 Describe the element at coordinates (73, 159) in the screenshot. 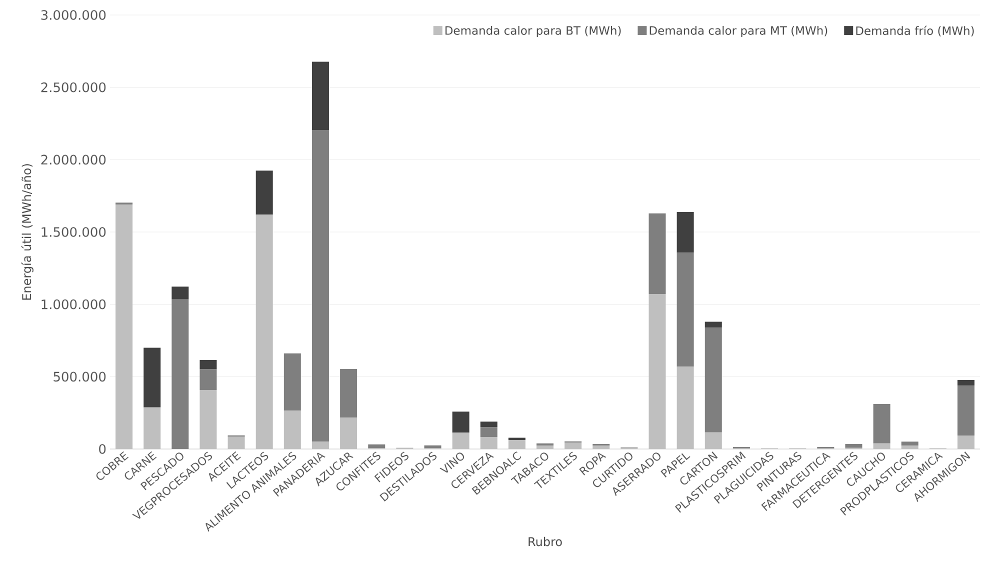

I see `y-tick-label: 2.000.000` at that location.